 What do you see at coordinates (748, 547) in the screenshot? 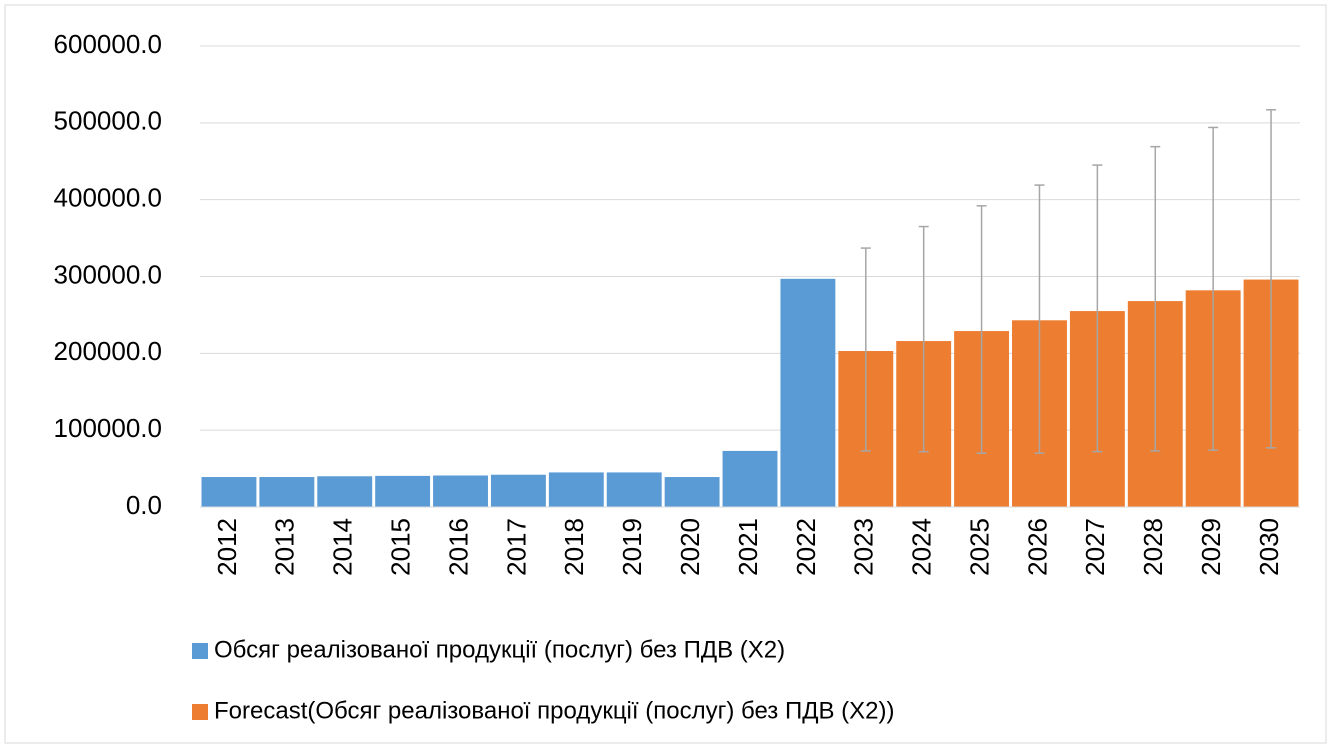
I see `x-tick-label: 2021` at bounding box center [748, 547].